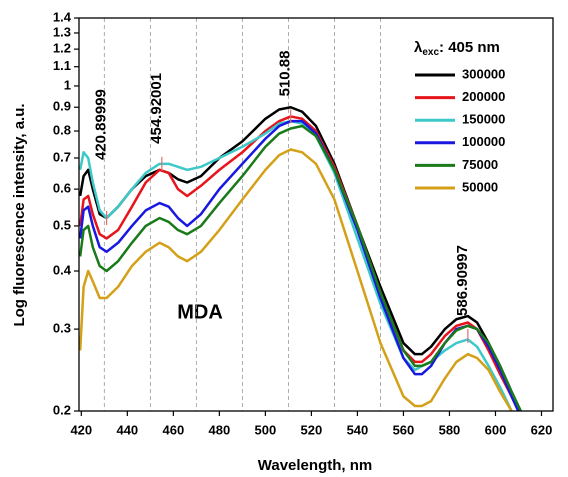 The height and width of the screenshot is (477, 568). I want to click on legend-title: λexc: 405 nm, so click(457, 48).